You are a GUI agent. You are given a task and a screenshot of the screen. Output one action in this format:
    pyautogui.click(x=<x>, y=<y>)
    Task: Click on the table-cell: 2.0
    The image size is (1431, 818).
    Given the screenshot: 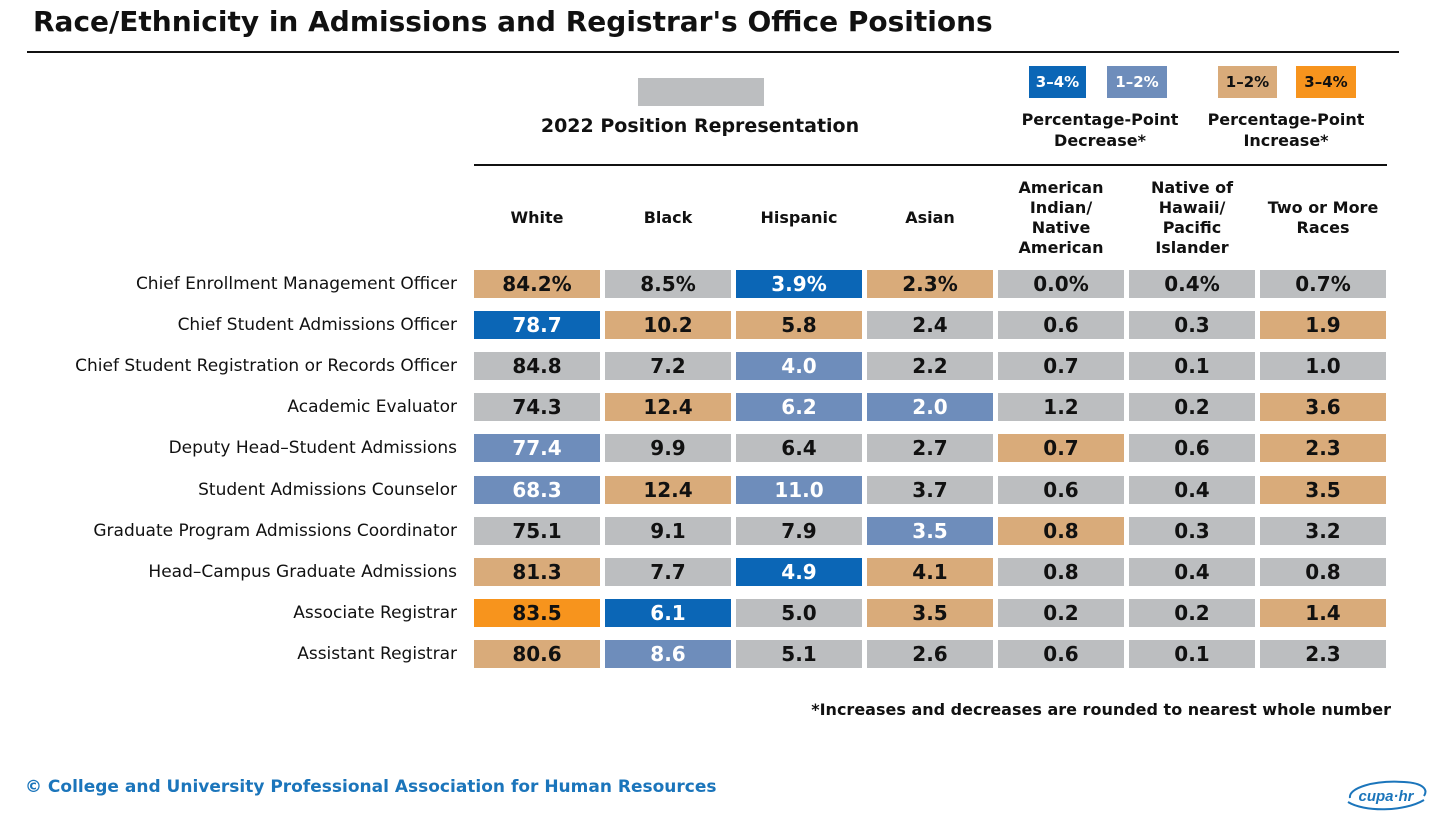 What is the action you would take?
    pyautogui.click(x=930, y=407)
    